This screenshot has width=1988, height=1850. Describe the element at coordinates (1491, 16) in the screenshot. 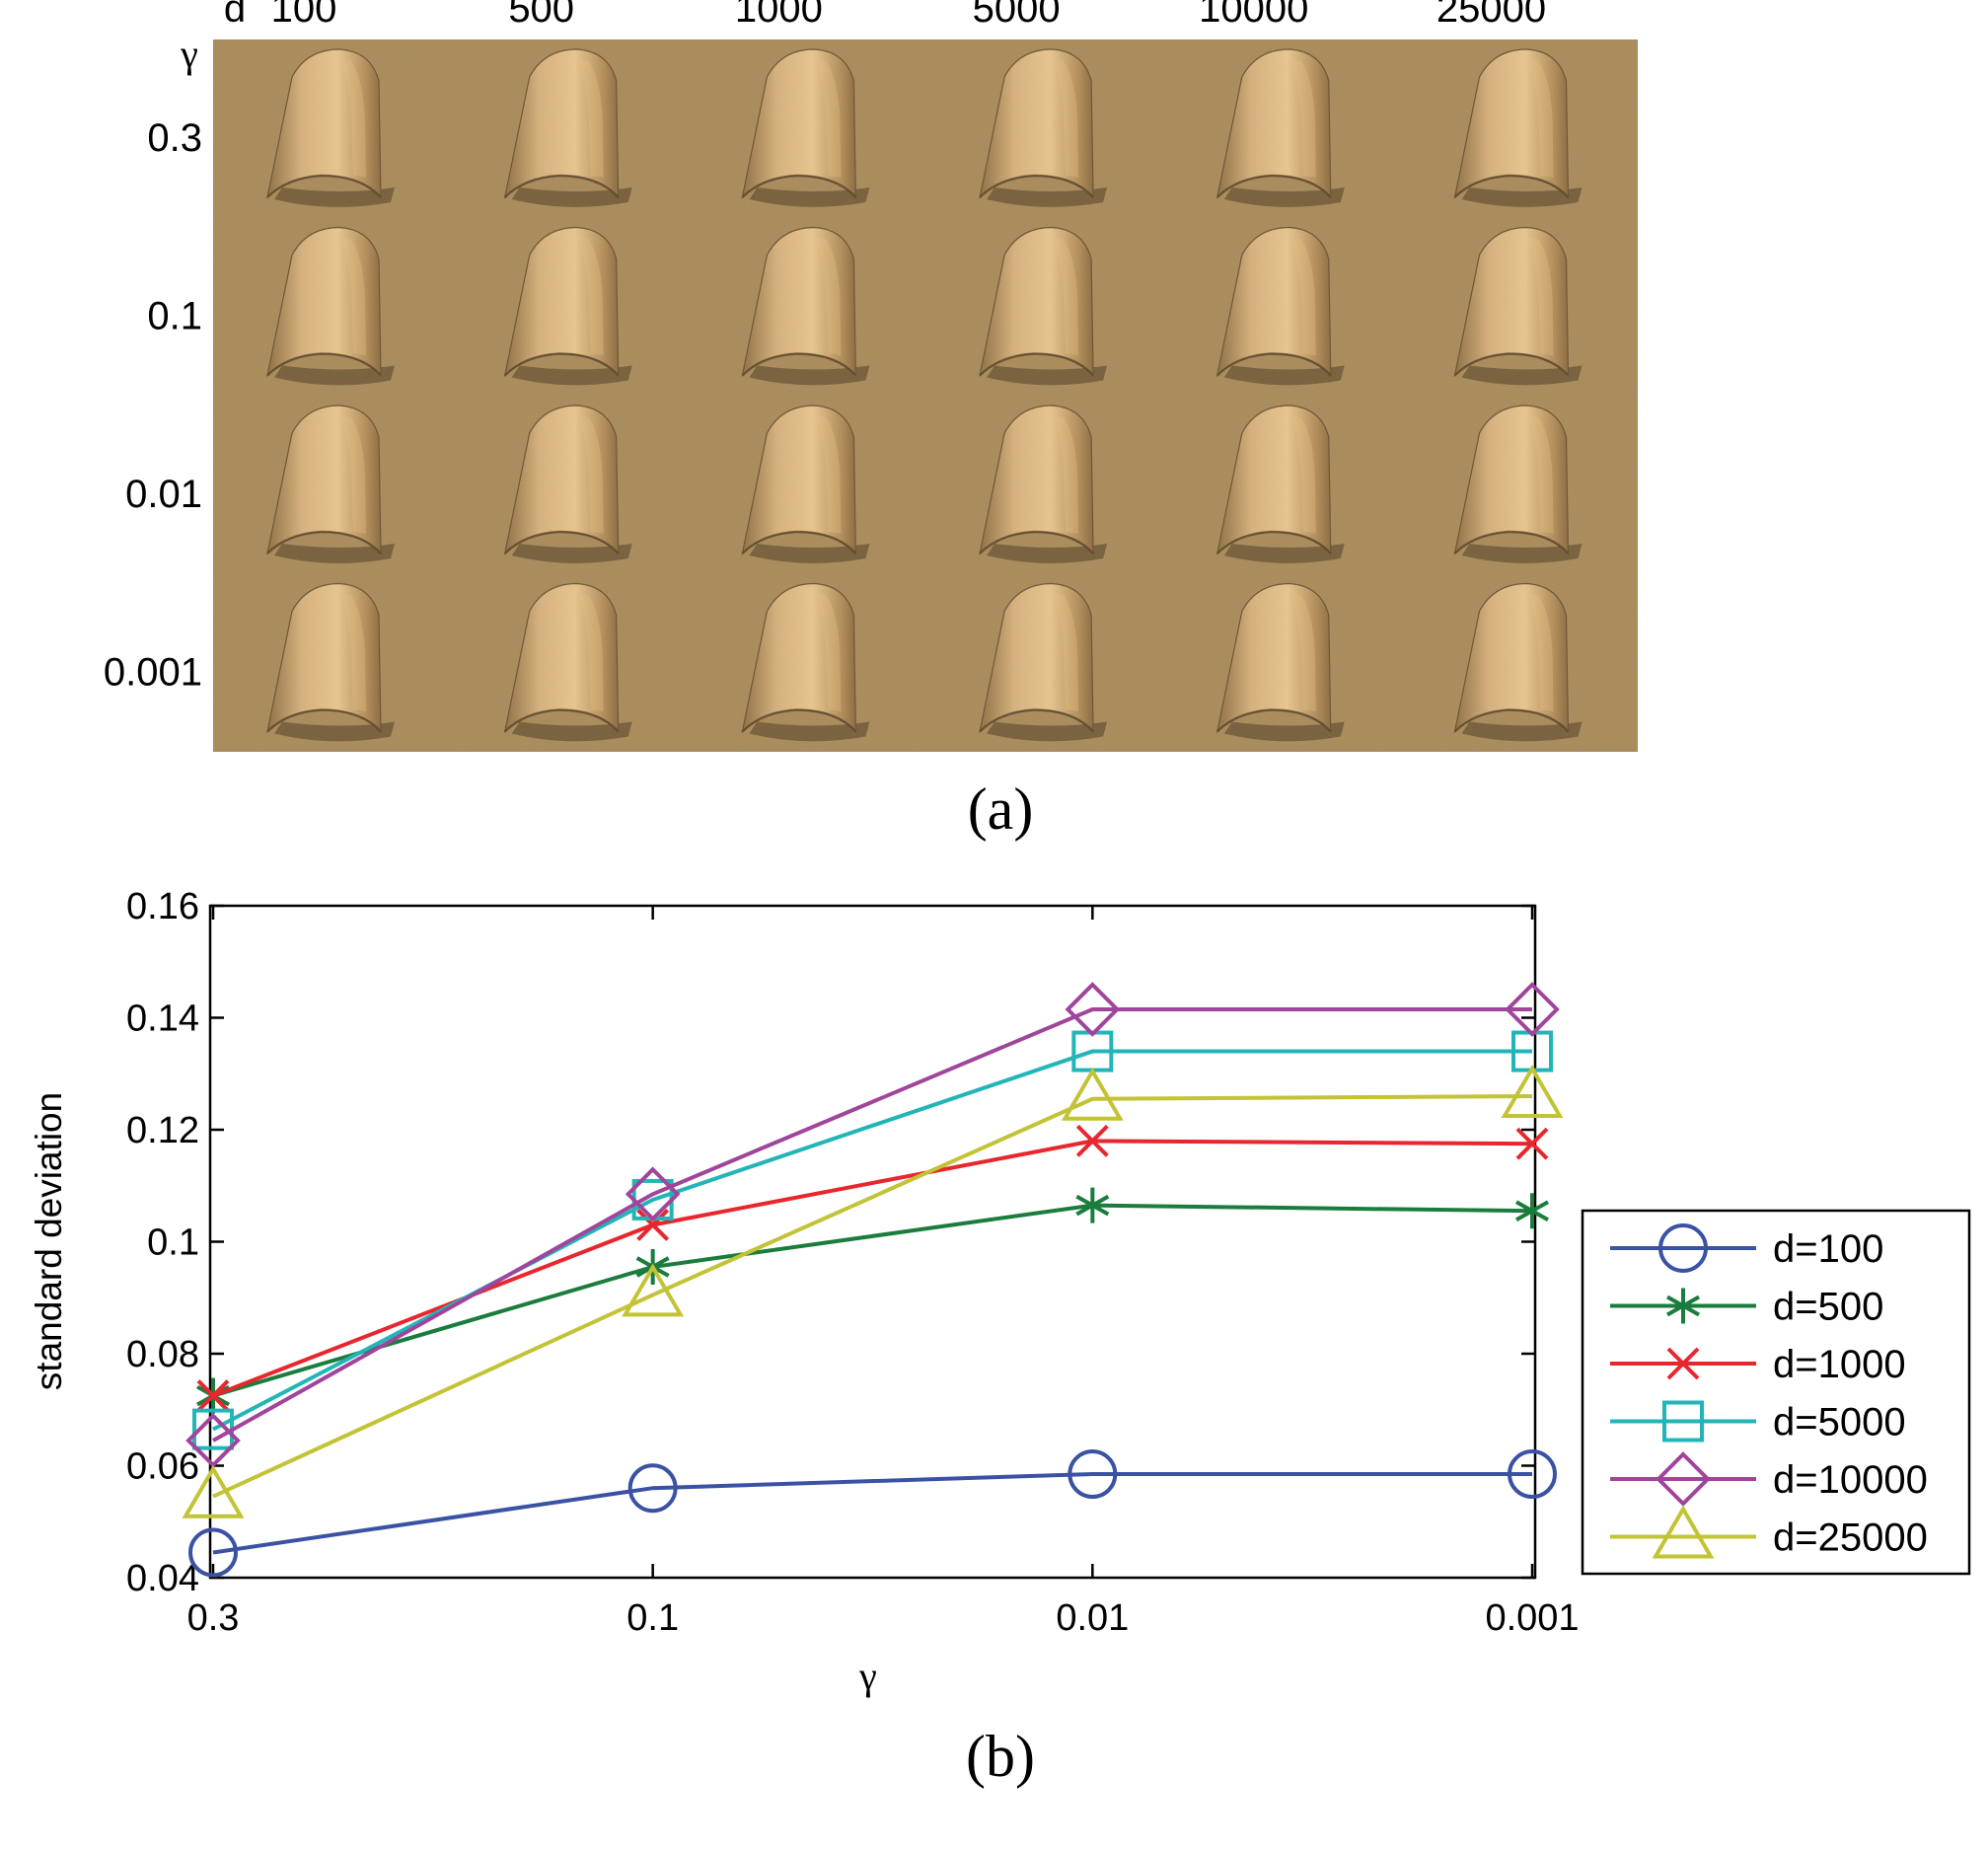

I see `column-label: 25000` at that location.